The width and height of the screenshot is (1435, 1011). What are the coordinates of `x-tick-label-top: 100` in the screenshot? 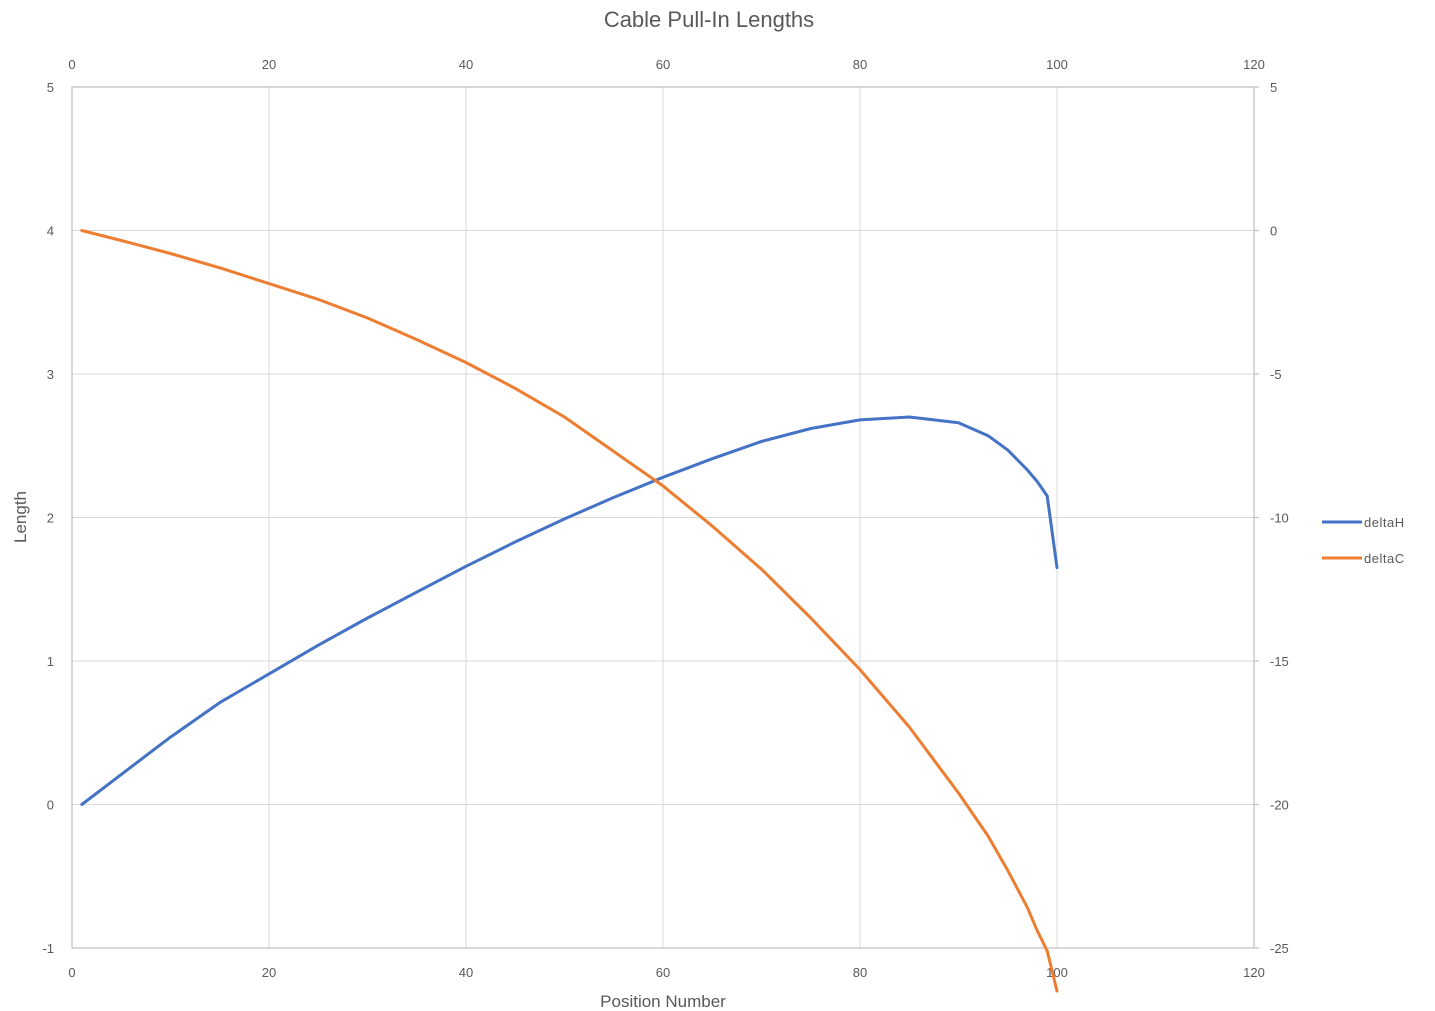 It's located at (1057, 64).